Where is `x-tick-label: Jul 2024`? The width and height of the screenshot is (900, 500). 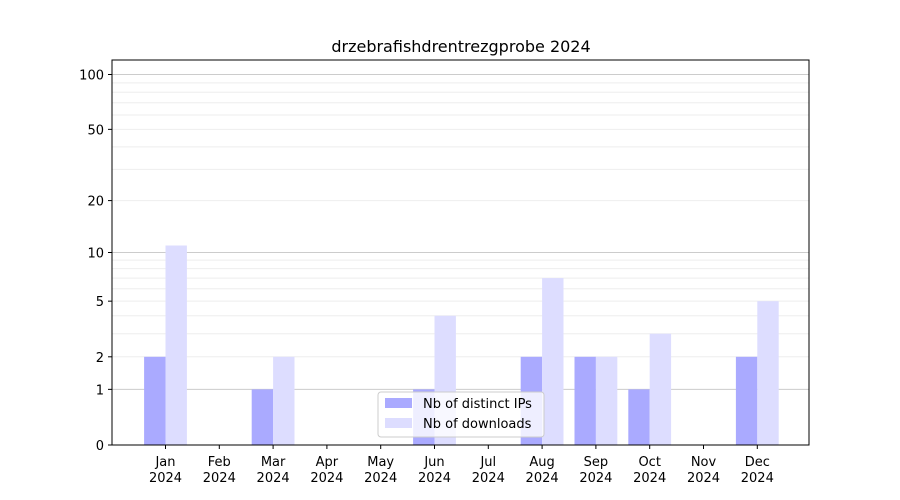 x-tick-label: Jul 2024 is located at coordinates (488, 470).